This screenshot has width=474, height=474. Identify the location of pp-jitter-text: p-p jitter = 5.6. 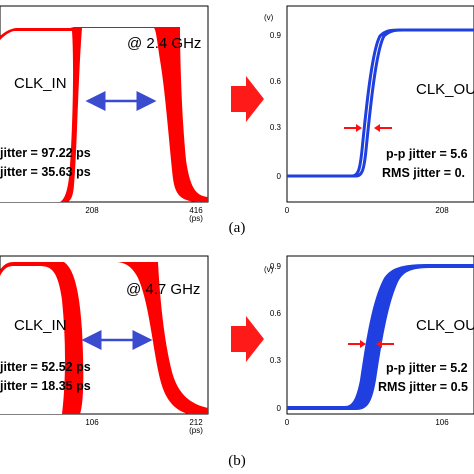
(427, 154).